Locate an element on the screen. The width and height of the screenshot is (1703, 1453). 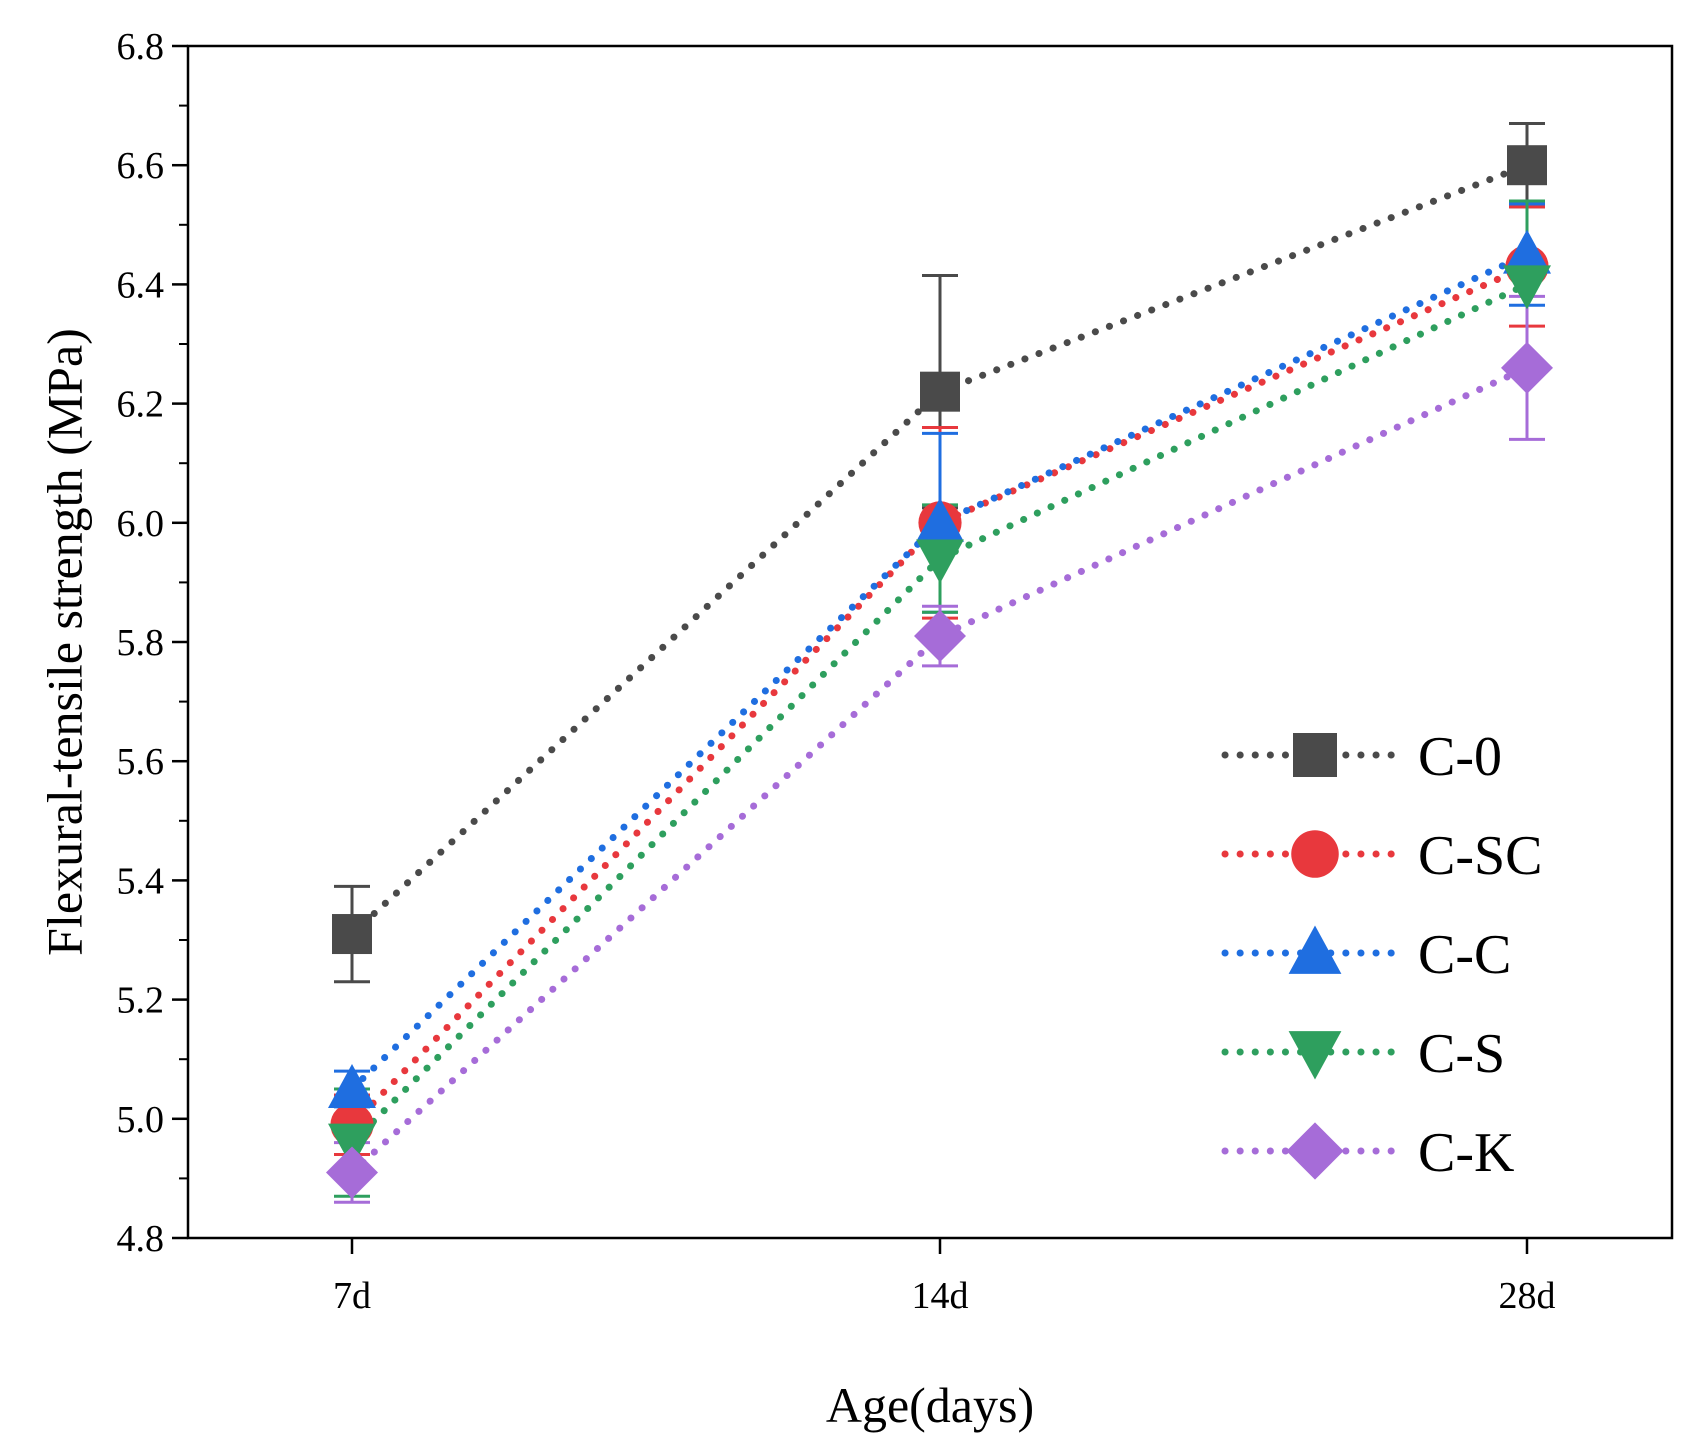
y-tick-label: 5.2 is located at coordinates (141, 1001).